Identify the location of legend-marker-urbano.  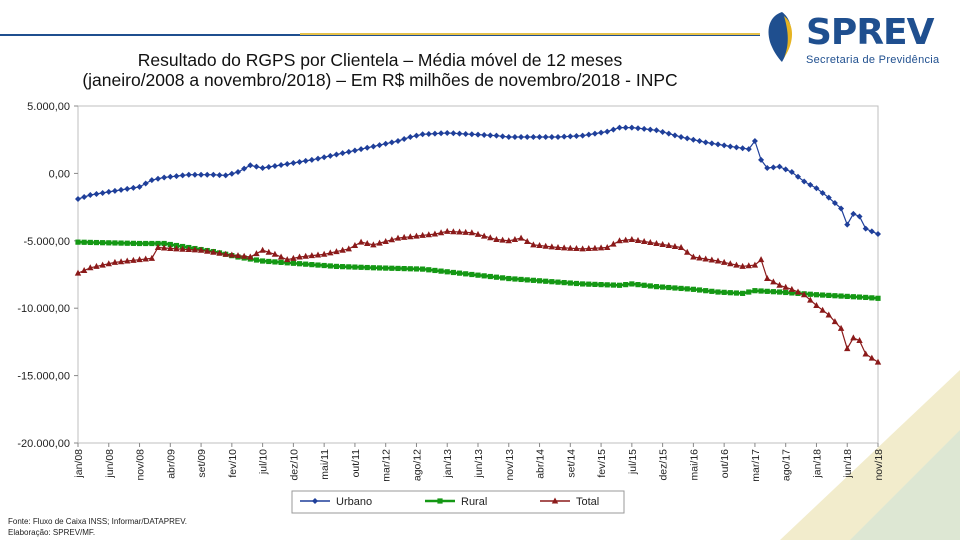
(315, 501).